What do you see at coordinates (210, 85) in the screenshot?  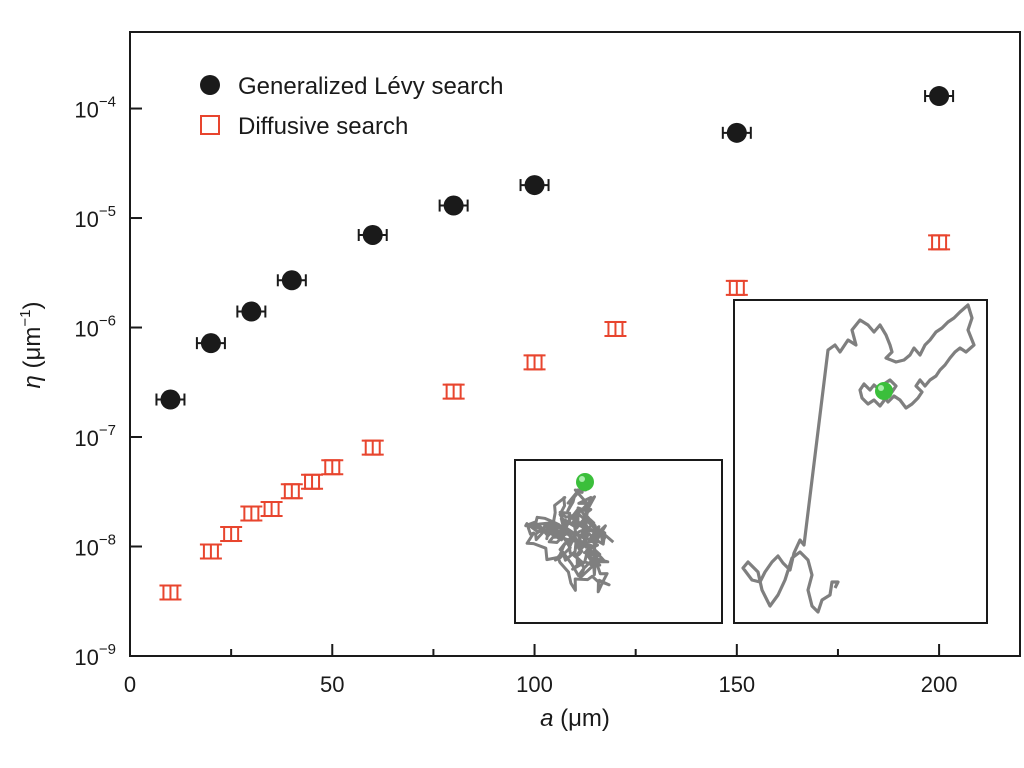 I see `legend-marker-levy` at bounding box center [210, 85].